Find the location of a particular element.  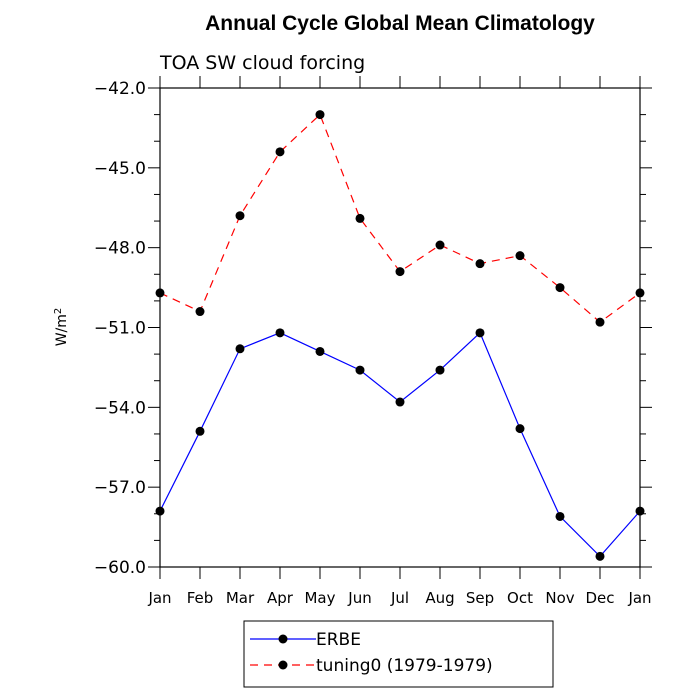

y-axis-label-text: W/m is located at coordinates (62, 330).